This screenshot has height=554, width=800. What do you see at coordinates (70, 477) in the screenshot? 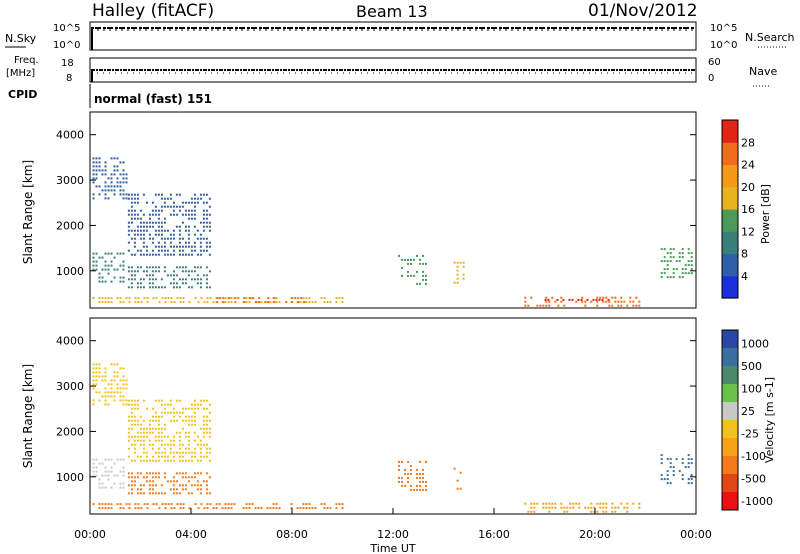
I see `velocity-y-tick-label: 1000` at bounding box center [70, 477].